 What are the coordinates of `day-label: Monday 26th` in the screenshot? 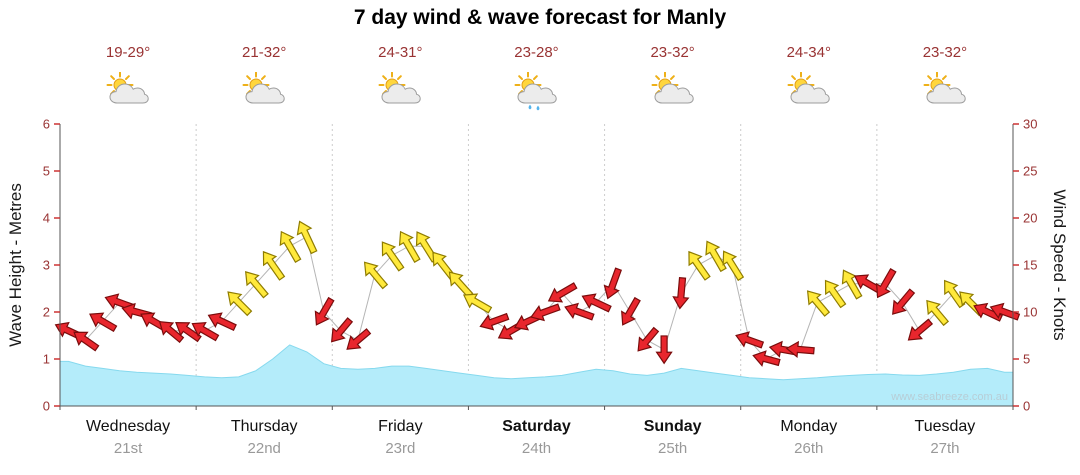 It's located at (809, 437).